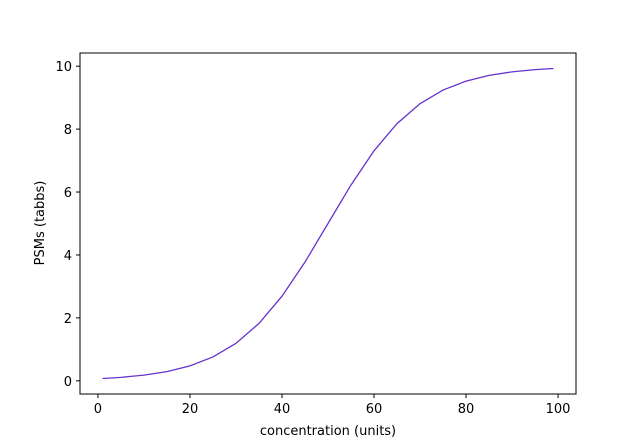 The height and width of the screenshot is (443, 640). What do you see at coordinates (40, 223) in the screenshot?
I see `y-axis-label: PSMs (tabbs)` at bounding box center [40, 223].